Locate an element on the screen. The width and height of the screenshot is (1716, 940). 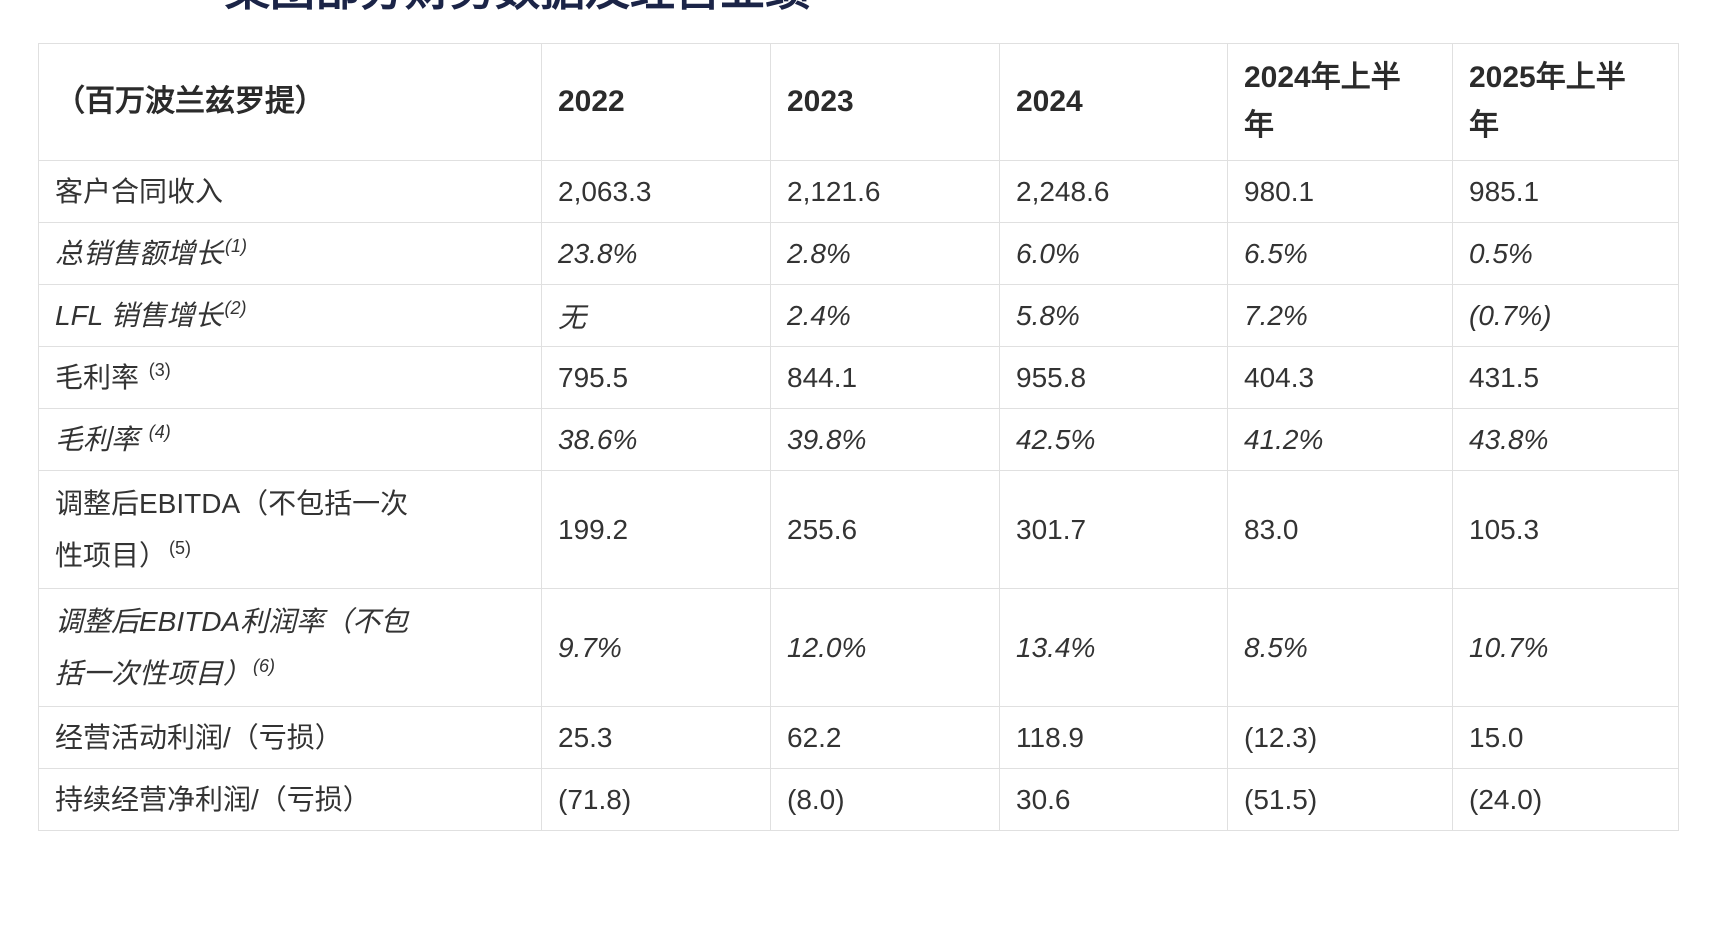
cell-value: (24.0) is located at coordinates (1565, 799).